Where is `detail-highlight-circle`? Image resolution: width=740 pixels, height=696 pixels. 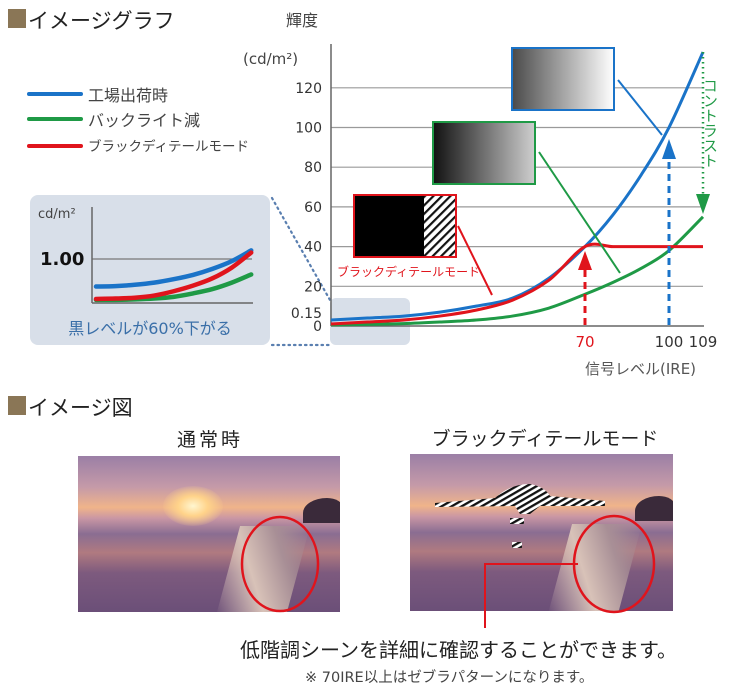
detail-highlight-circle is located at coordinates (614, 564).